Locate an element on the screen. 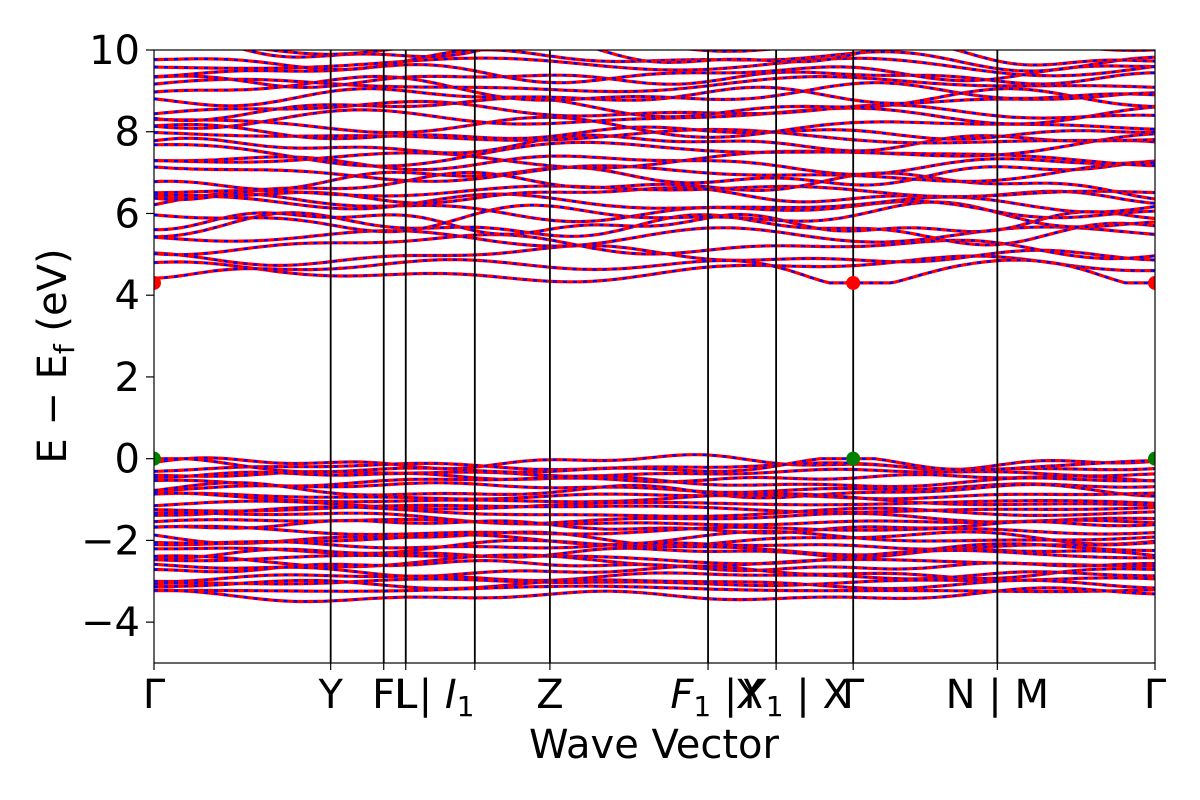 This screenshot has width=1200, height=800. y-tick-label: 6 is located at coordinates (127, 214).